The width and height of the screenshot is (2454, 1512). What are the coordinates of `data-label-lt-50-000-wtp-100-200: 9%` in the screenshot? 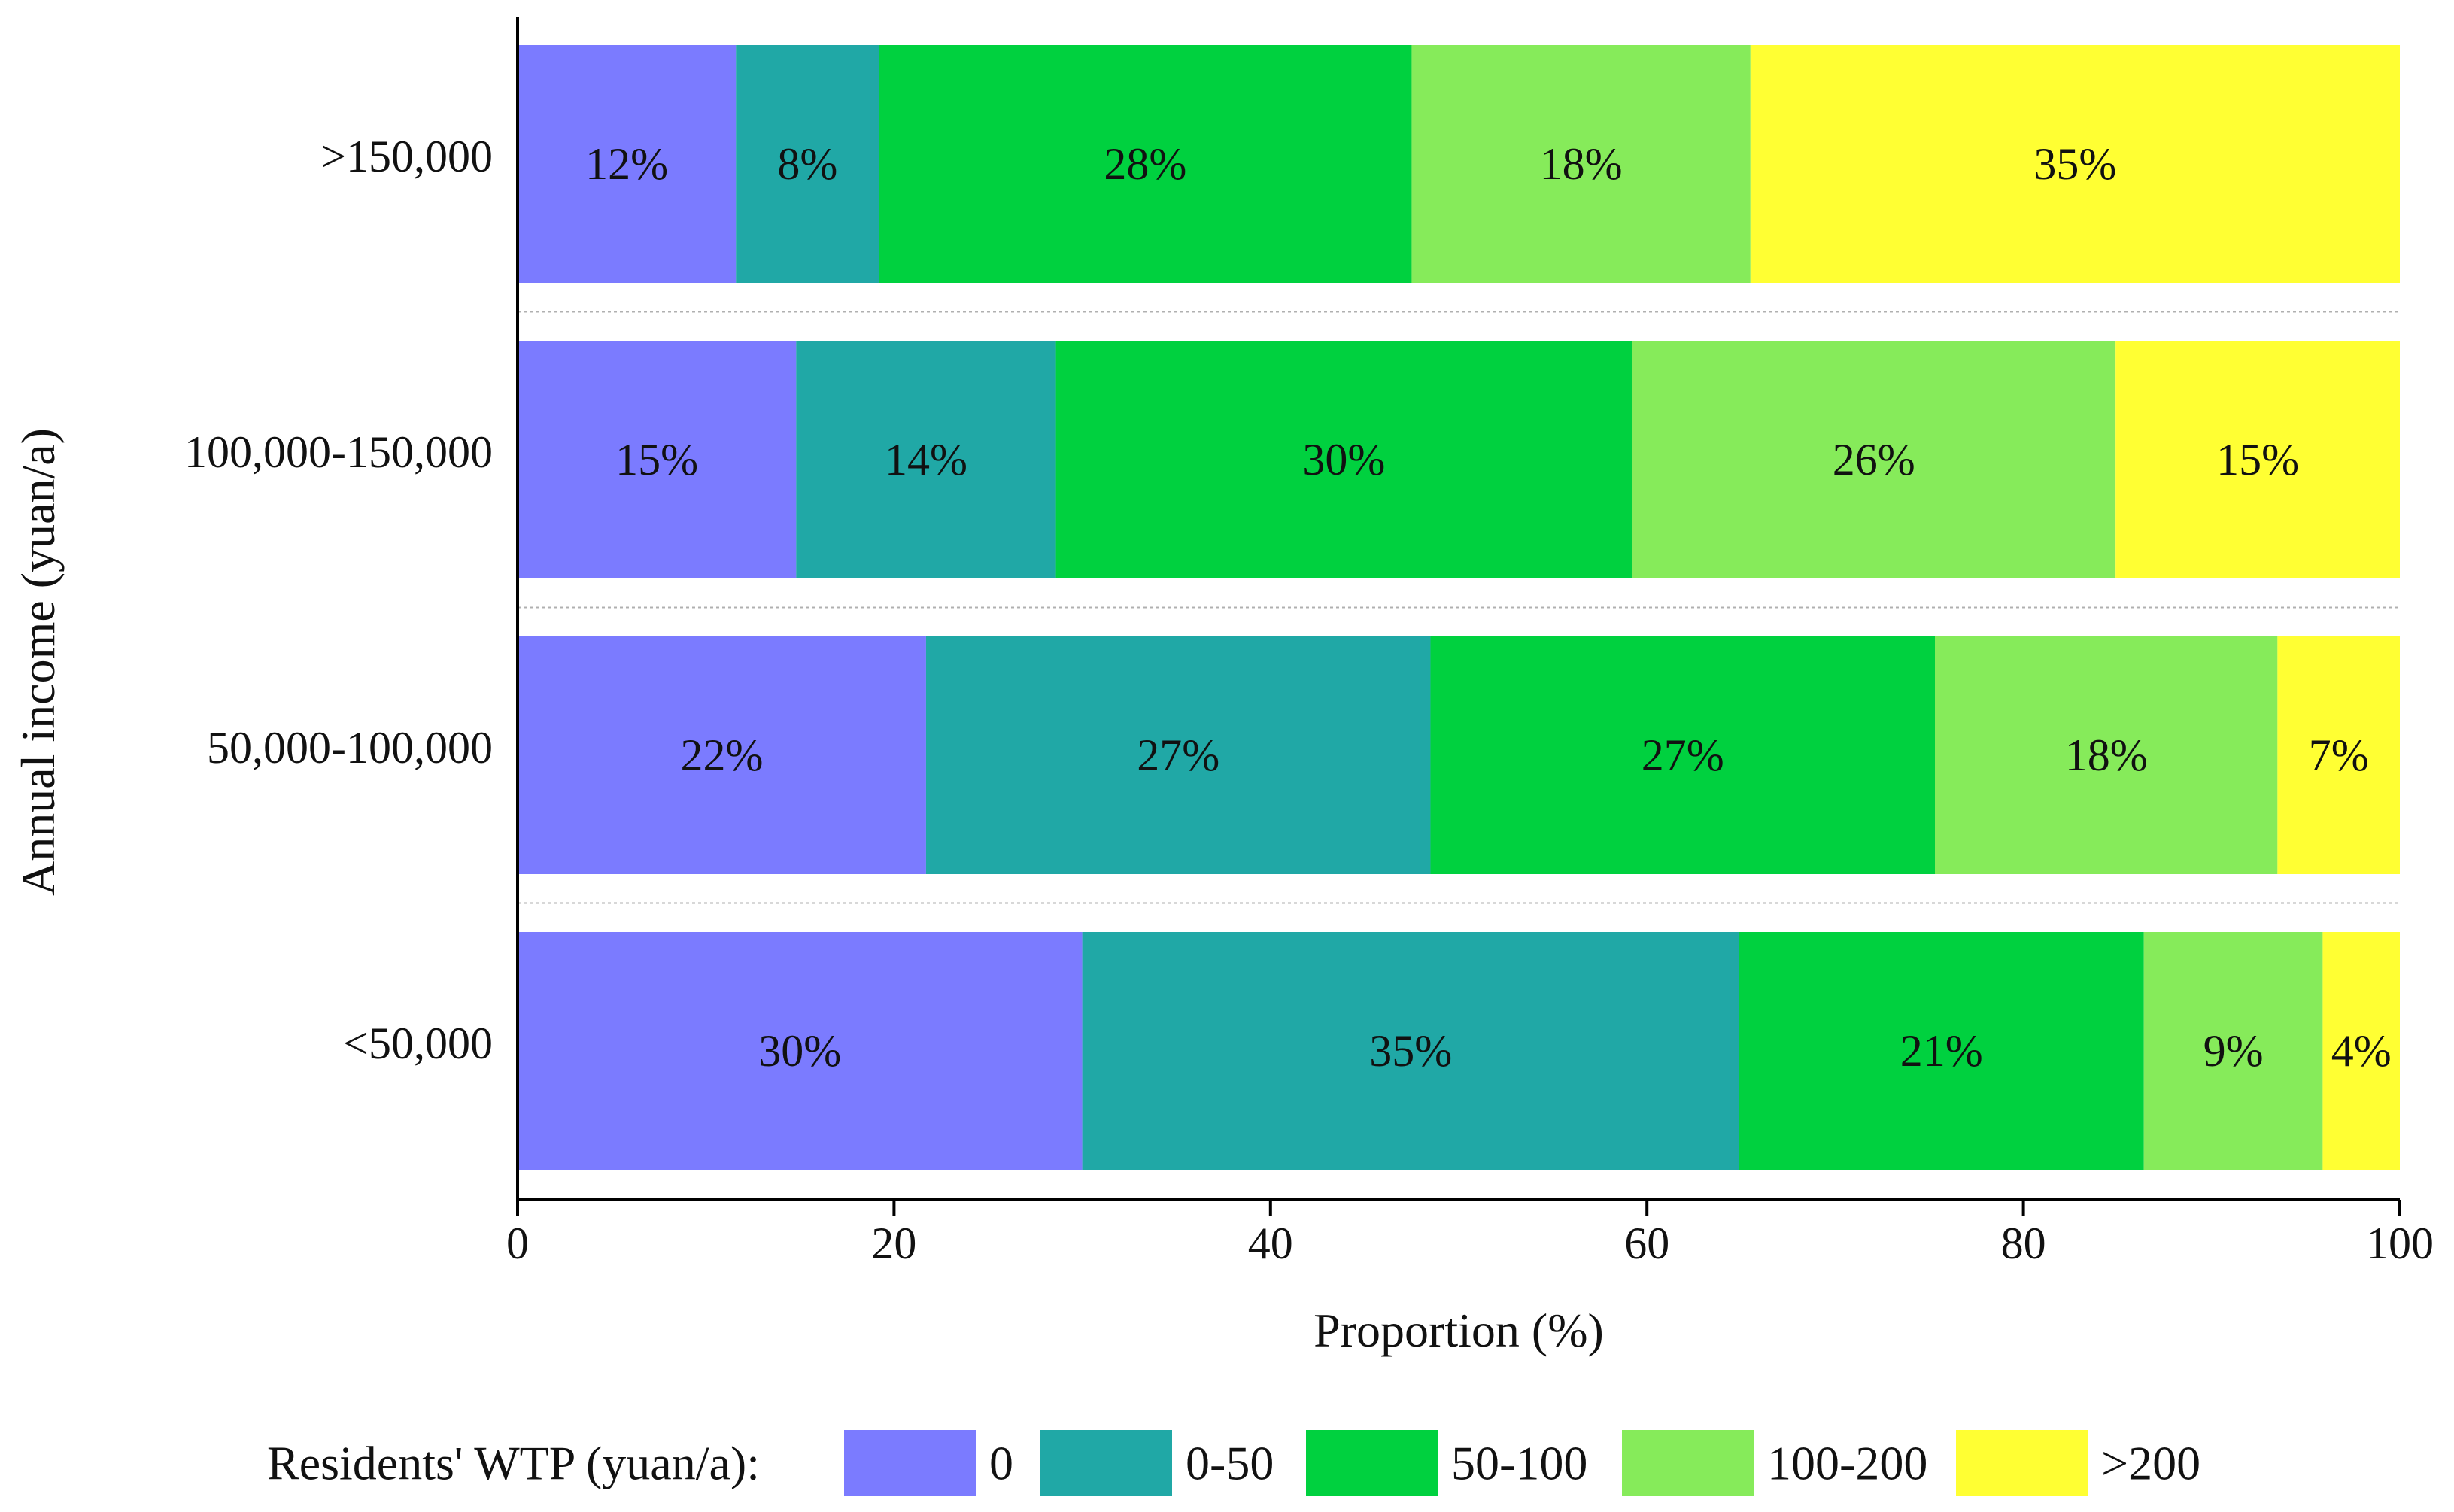 It's located at (2233, 1051).